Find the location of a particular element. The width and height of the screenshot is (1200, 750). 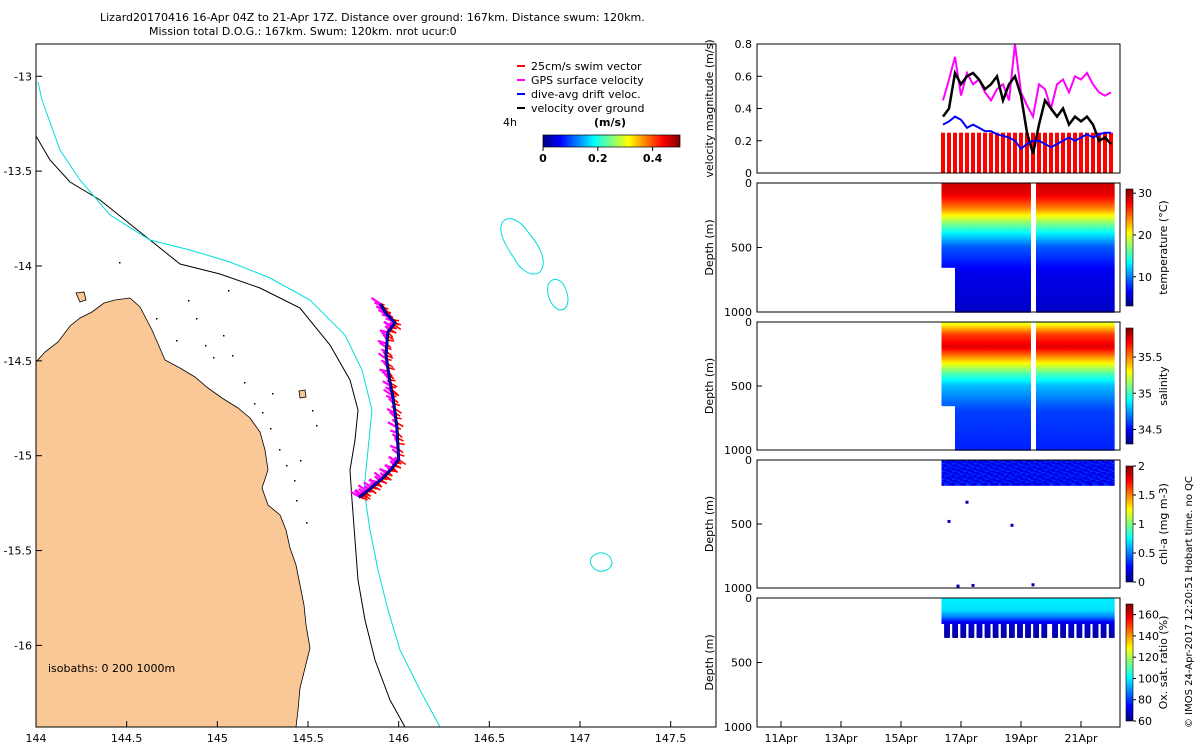

map-ytick-label: -13.5 is located at coordinates (18, 171).